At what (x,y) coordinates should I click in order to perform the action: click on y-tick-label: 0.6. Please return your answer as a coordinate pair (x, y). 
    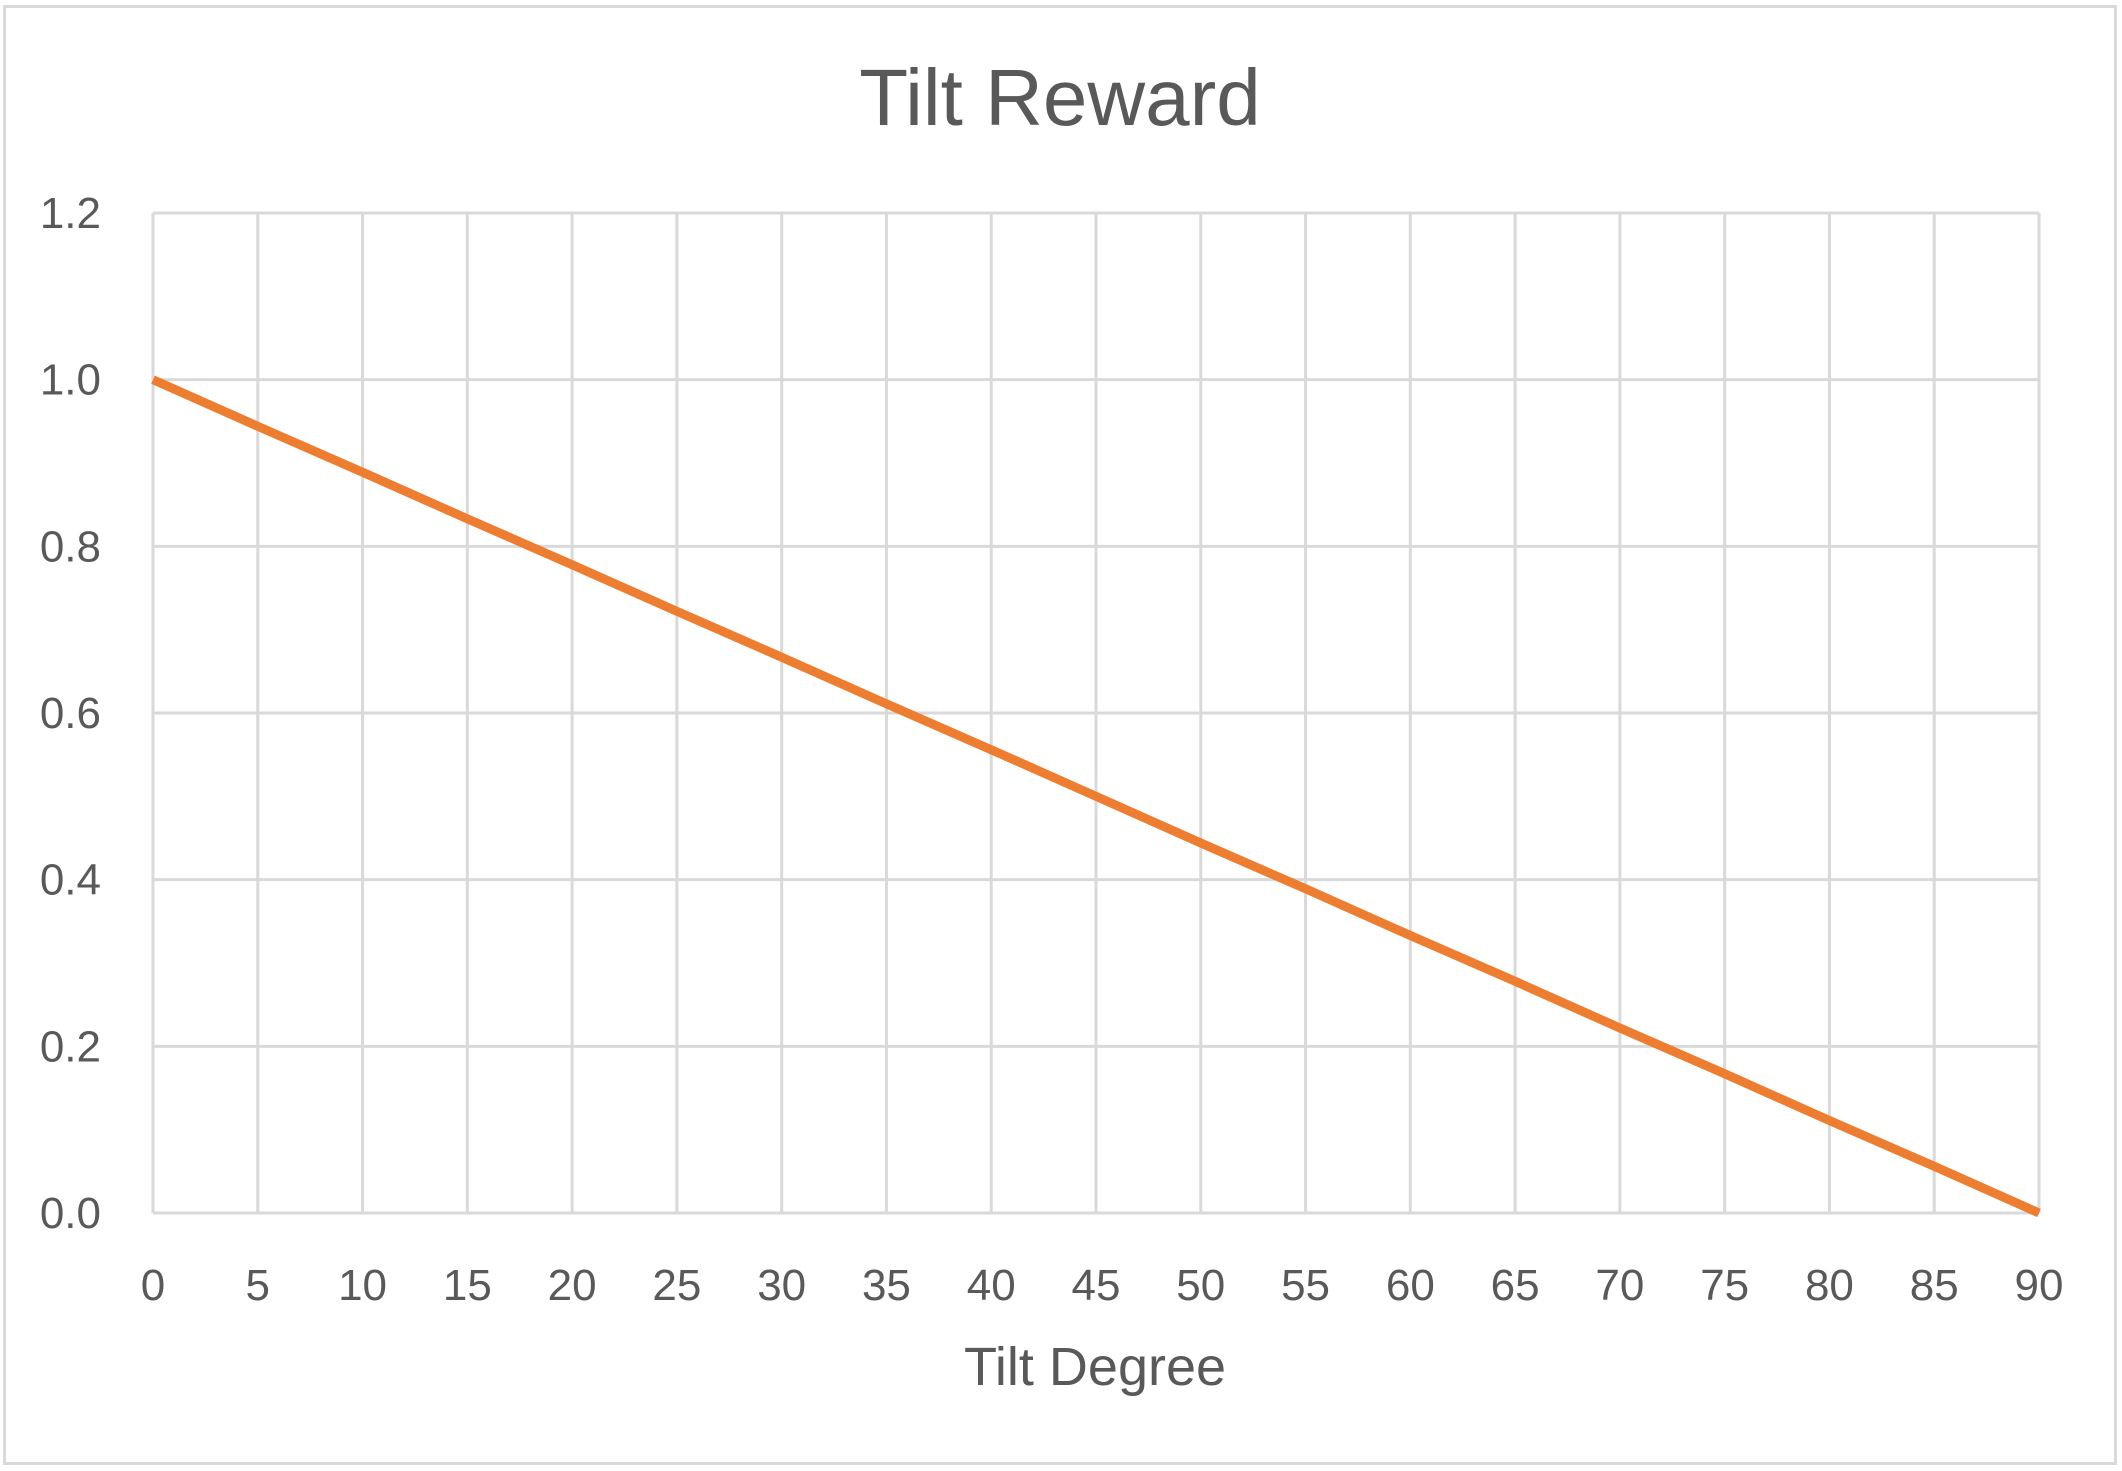
    Looking at the image, I should click on (70, 713).